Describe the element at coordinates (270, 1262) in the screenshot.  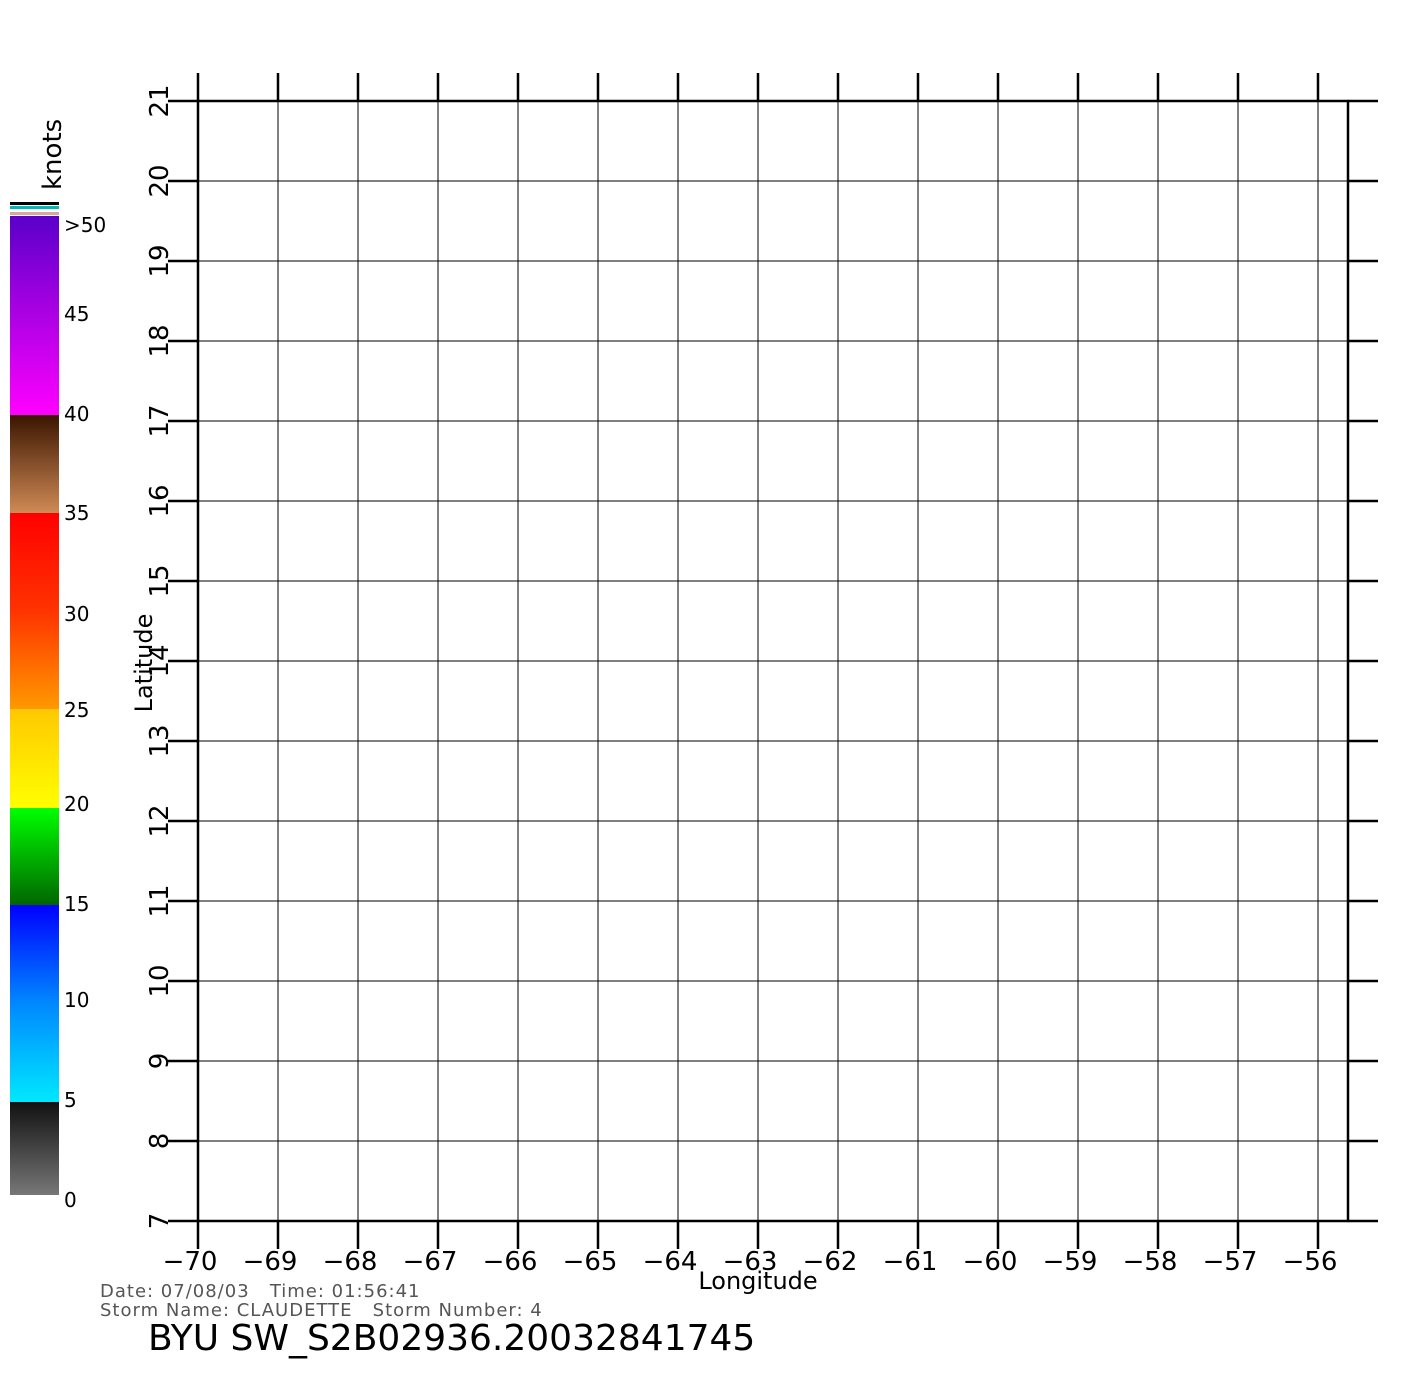
I see `longitude-tick-label: −69` at that location.